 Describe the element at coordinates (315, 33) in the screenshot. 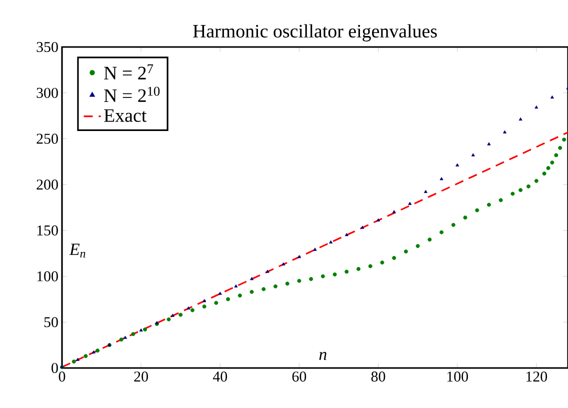

I see `chart-title: Harmonic oscillator eigenvalues` at that location.